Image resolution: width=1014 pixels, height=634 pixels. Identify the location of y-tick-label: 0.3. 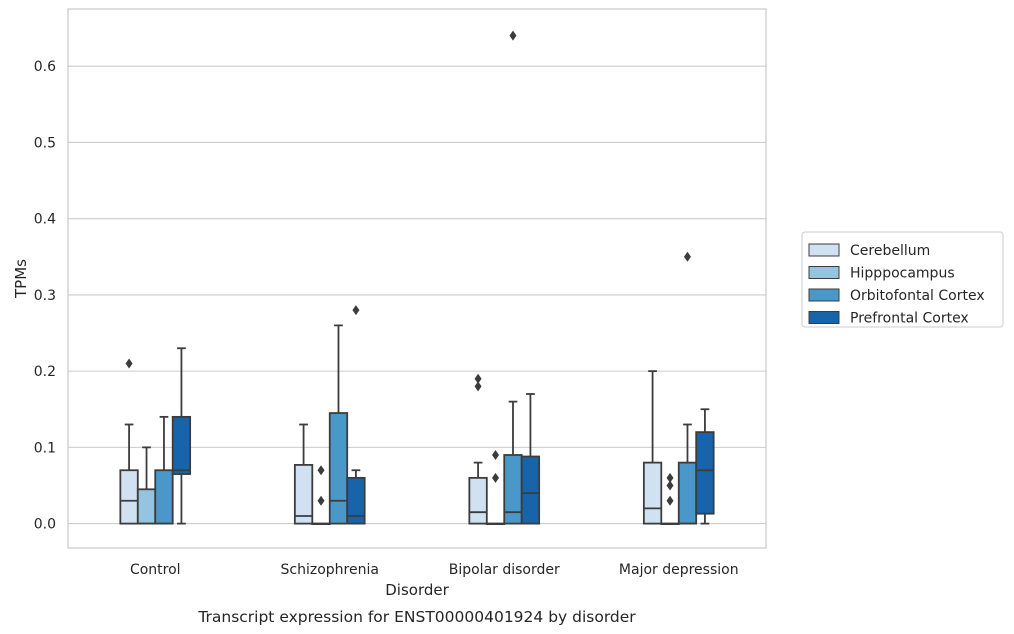
(45, 296).